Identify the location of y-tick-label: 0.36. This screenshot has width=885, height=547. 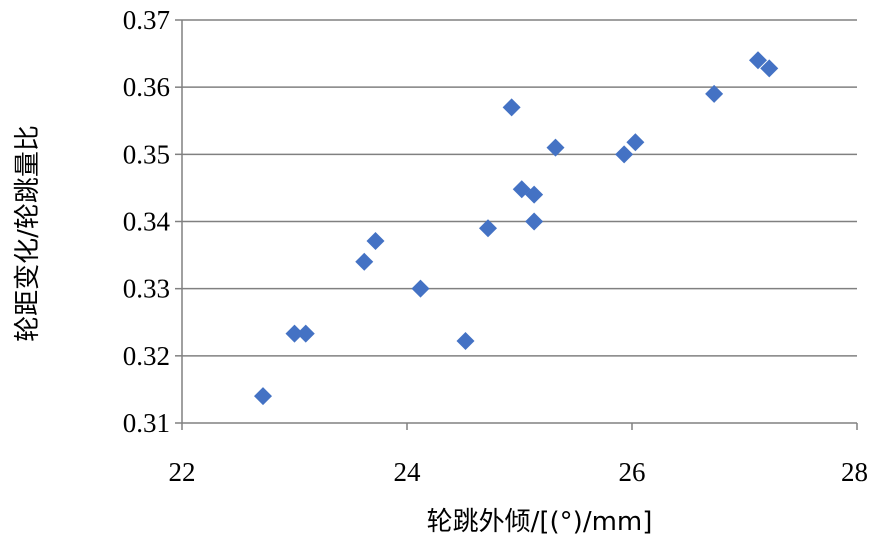
(146, 87).